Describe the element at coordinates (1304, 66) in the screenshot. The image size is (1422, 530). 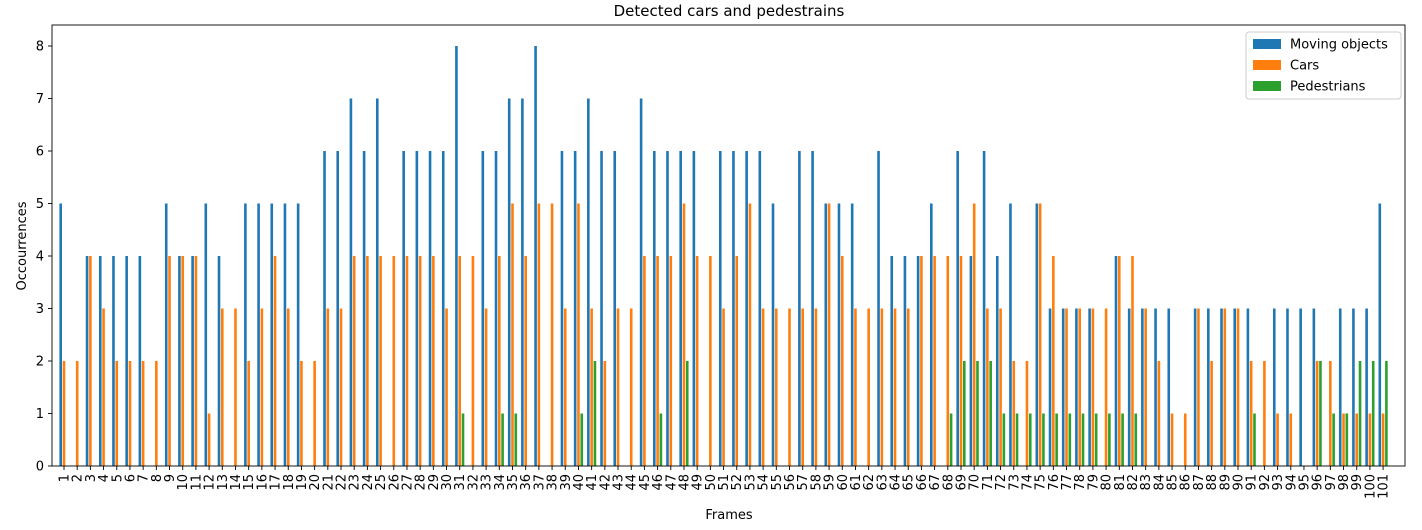
I see `legend-label: Cars` at that location.